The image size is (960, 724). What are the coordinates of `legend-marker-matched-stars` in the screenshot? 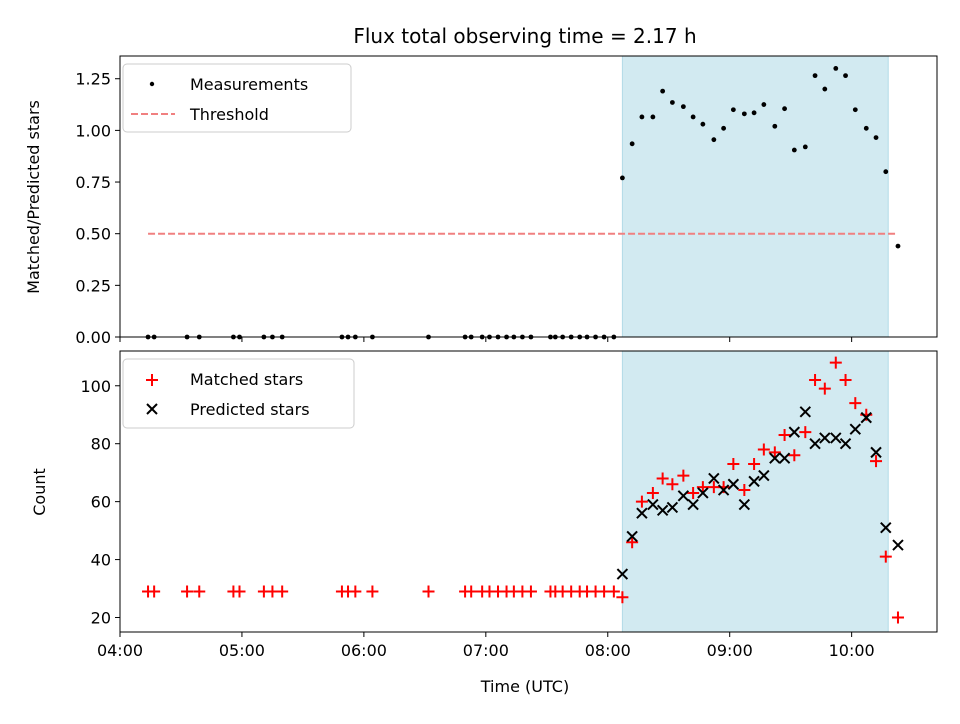 It's located at (152, 380).